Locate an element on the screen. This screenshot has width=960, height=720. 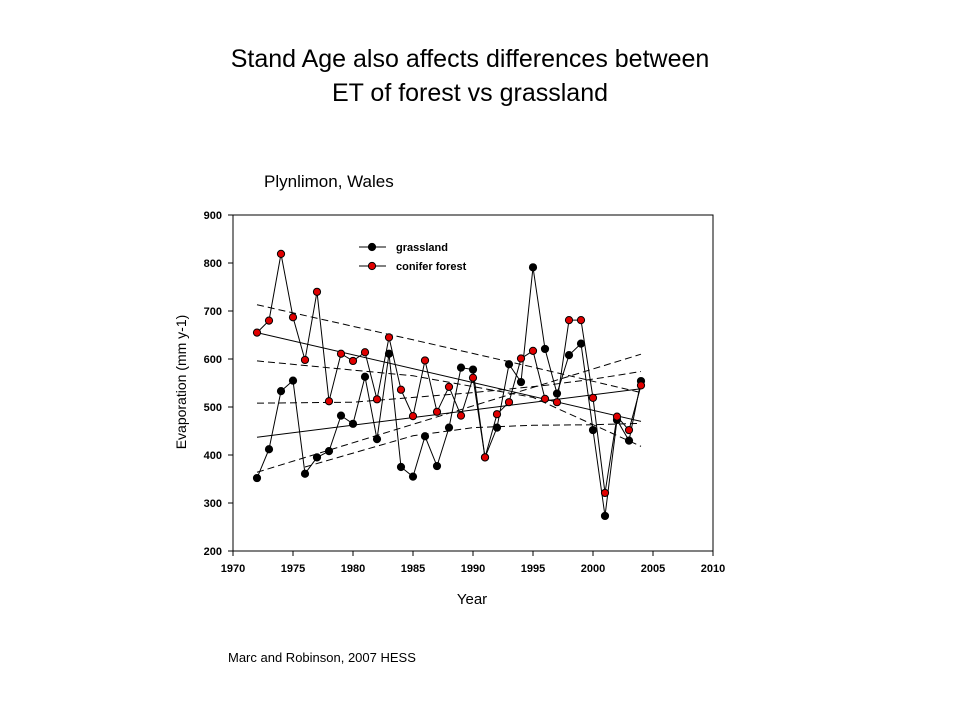
chart-title: Plynlimon, Wales is located at coordinates (329, 181).